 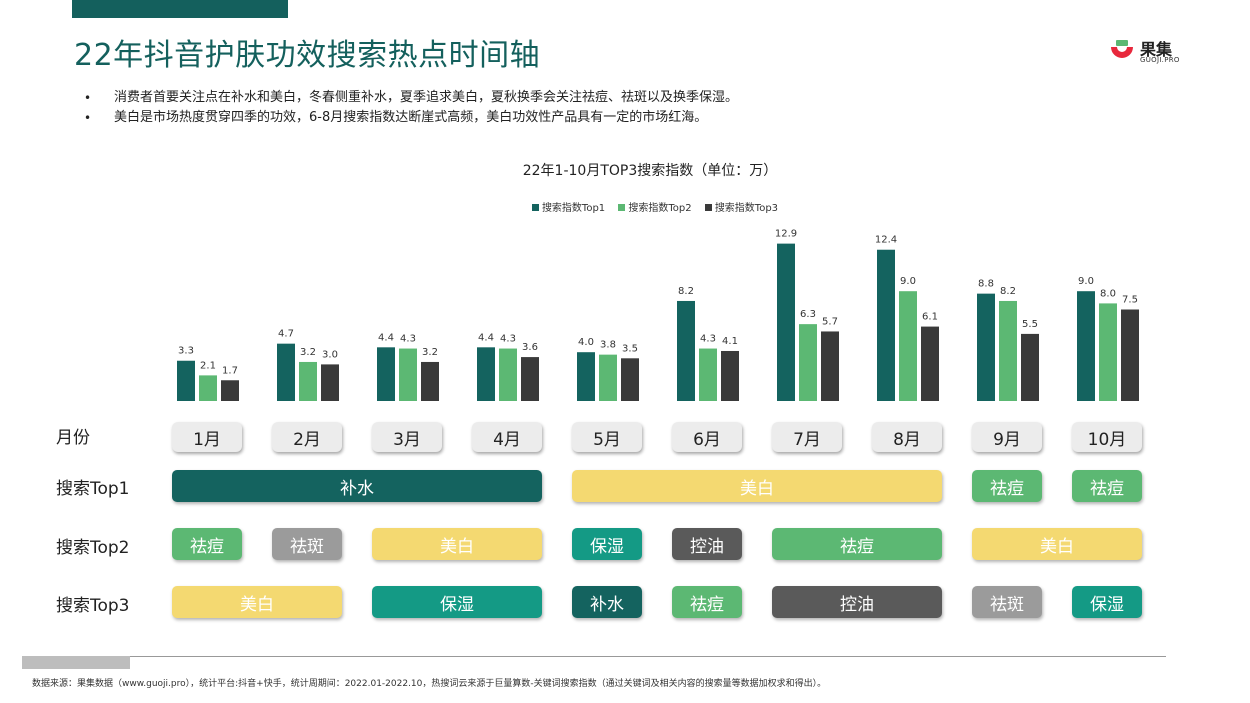 I want to click on legend-swatch-top1, so click(x=535, y=207).